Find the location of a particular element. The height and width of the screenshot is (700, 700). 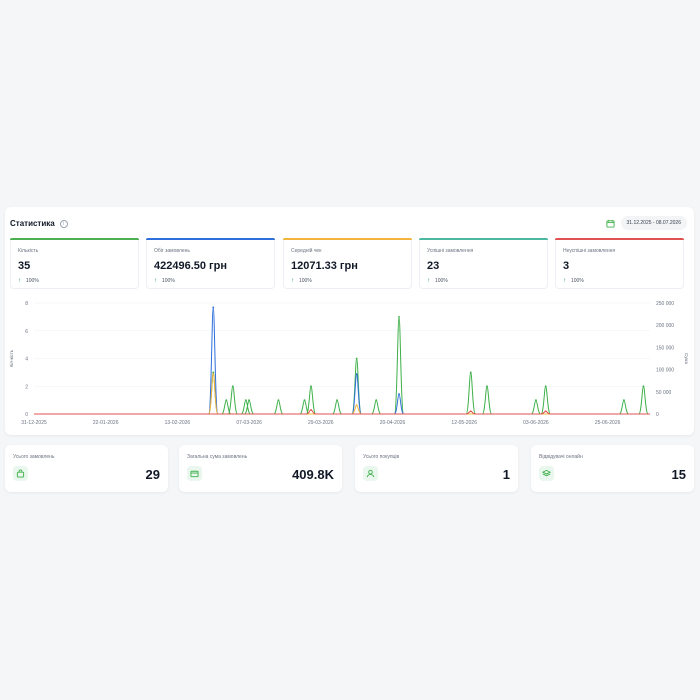

kpi-value: 422496.50 грн is located at coordinates (190, 266).